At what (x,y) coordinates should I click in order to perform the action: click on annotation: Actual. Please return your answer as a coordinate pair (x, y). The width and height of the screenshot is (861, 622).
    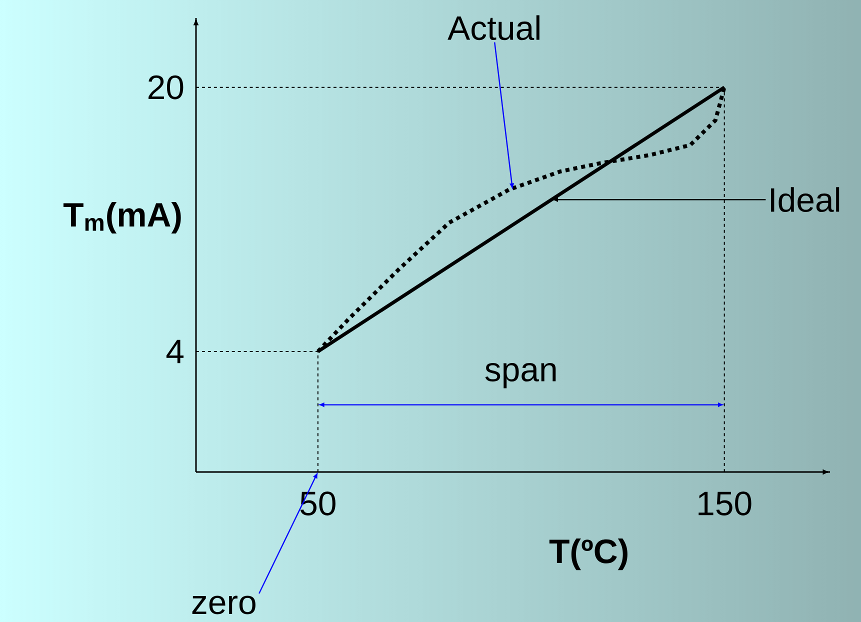
    Looking at the image, I should click on (494, 27).